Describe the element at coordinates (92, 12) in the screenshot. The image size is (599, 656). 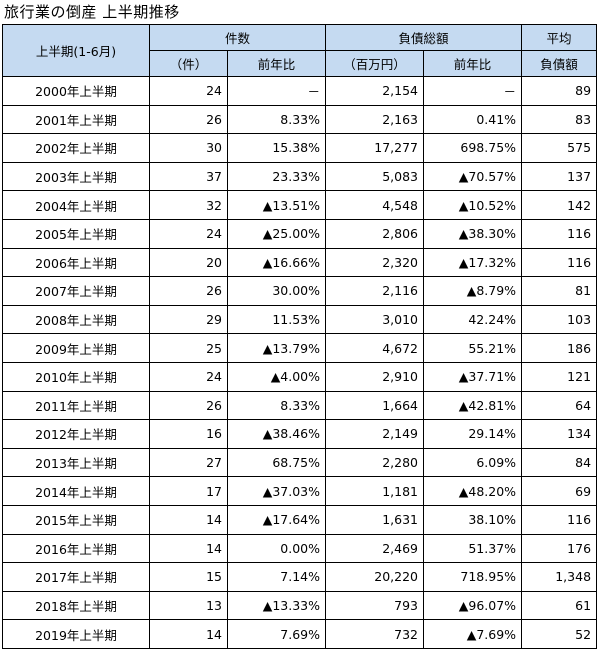
I see `page-title: 旅行業の倒産 上半期推移` at that location.